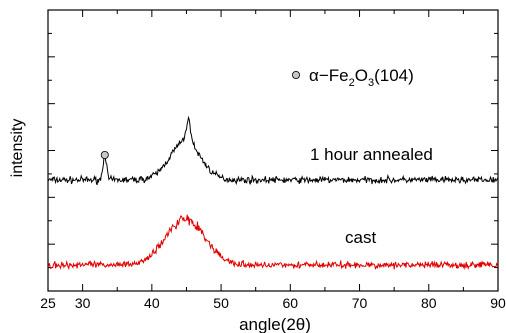  I want to click on y-axis-label: intensity, so click(17, 148).